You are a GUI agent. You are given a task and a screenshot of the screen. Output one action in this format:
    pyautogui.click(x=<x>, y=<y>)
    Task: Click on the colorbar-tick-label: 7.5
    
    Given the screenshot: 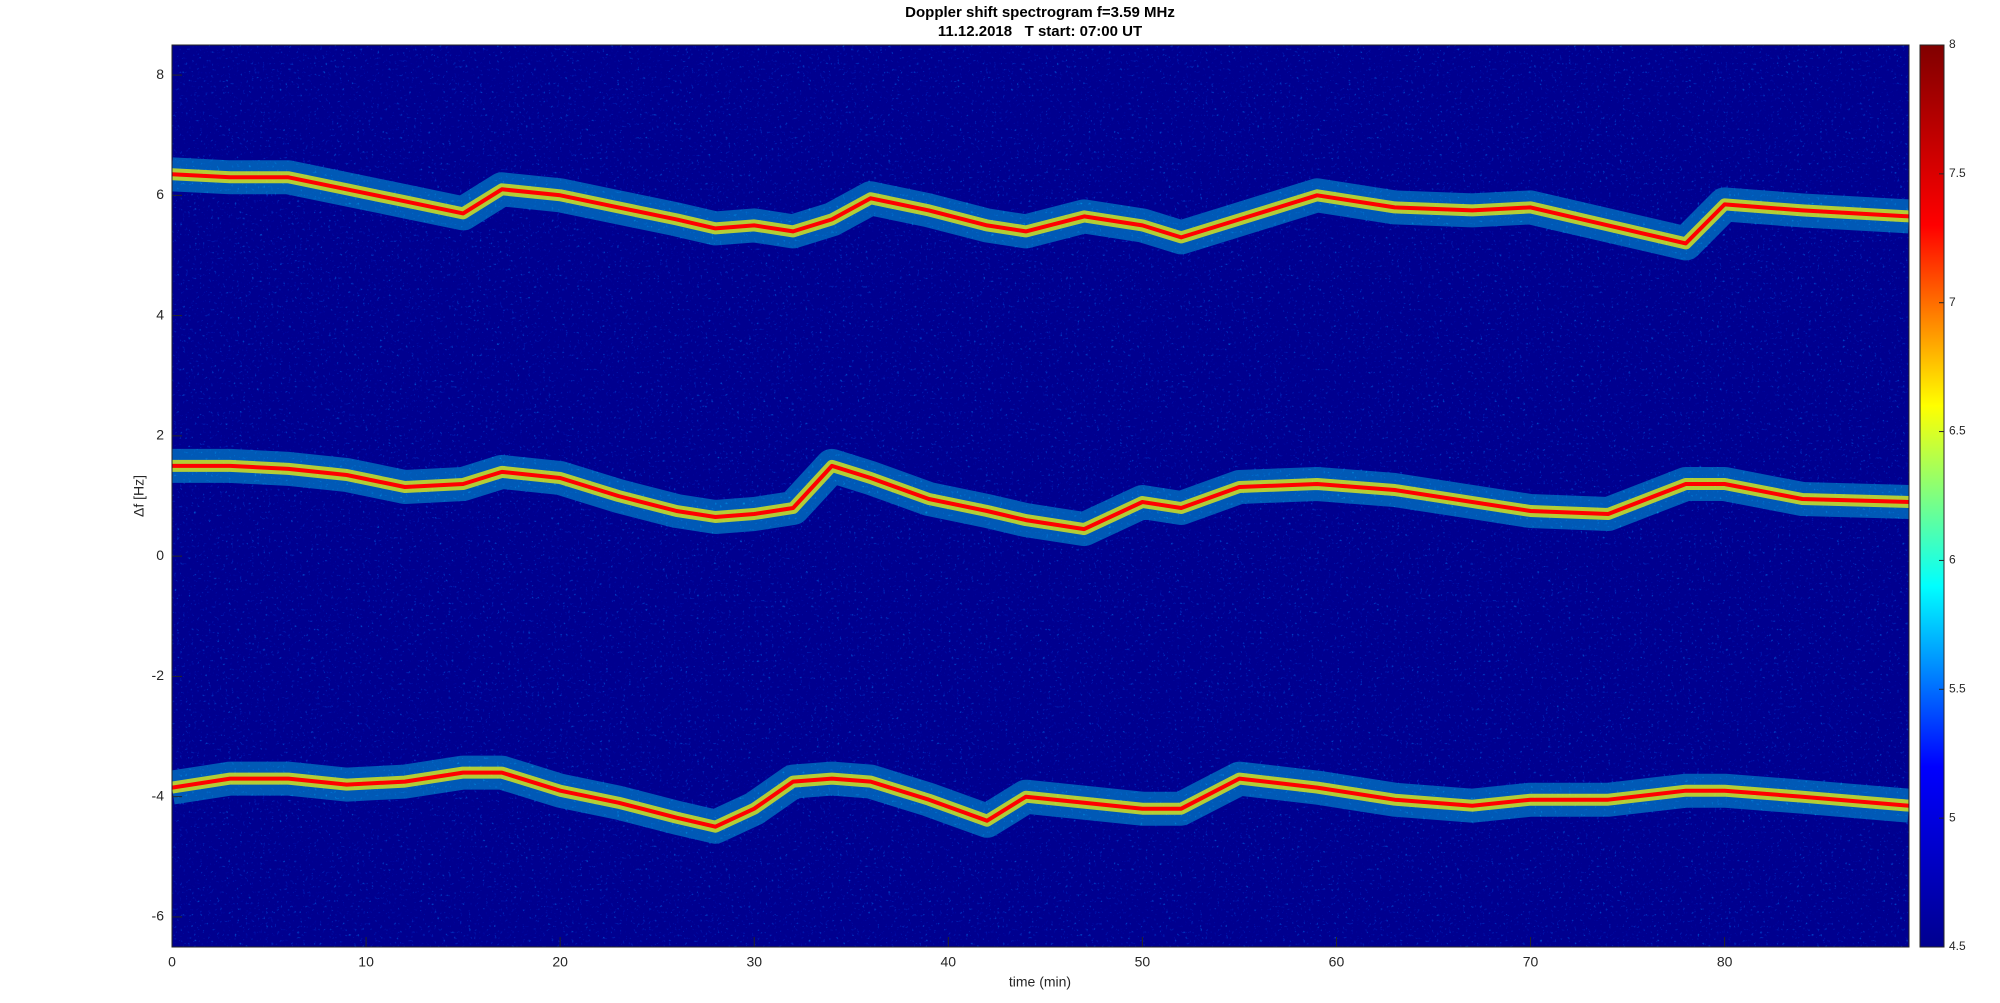 What is the action you would take?
    pyautogui.click(x=1957, y=173)
    